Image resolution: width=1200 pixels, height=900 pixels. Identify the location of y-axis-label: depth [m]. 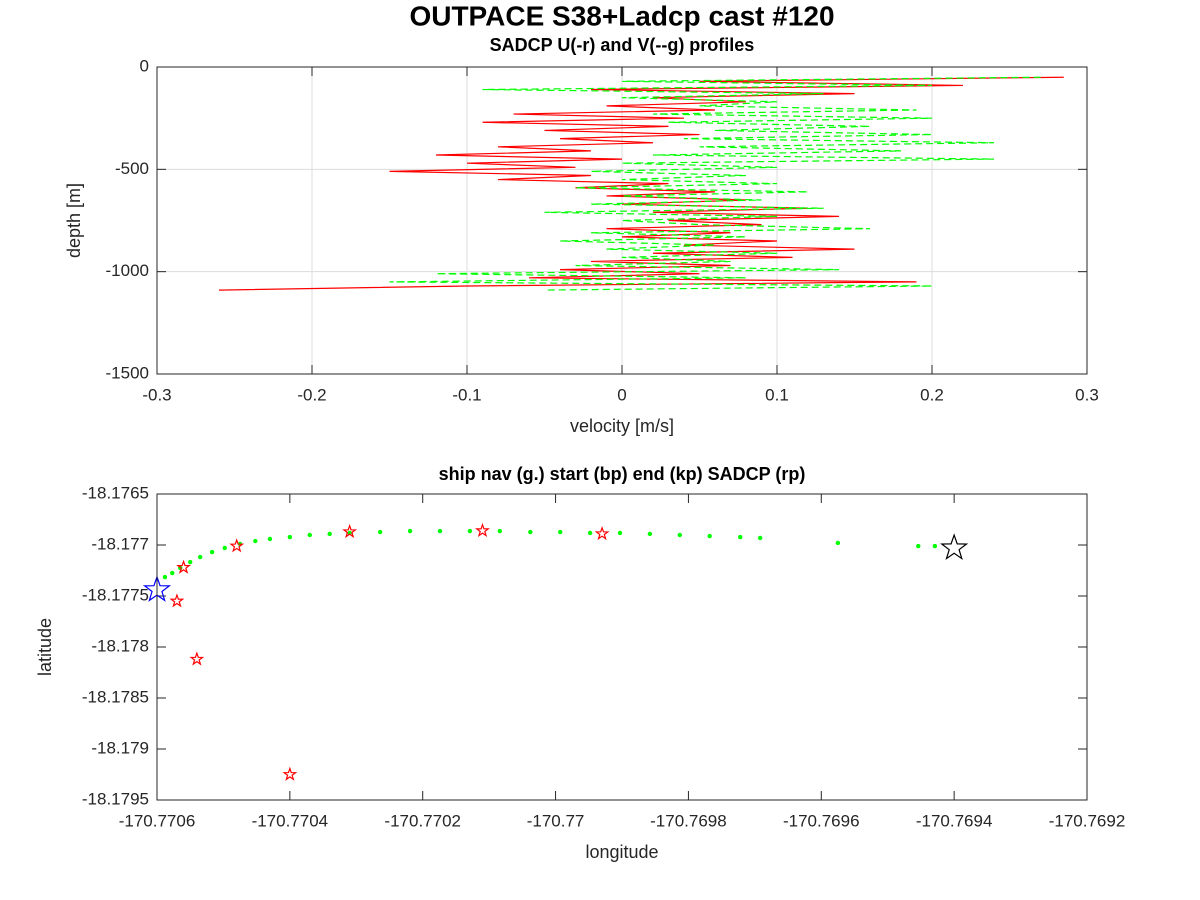
(74, 220).